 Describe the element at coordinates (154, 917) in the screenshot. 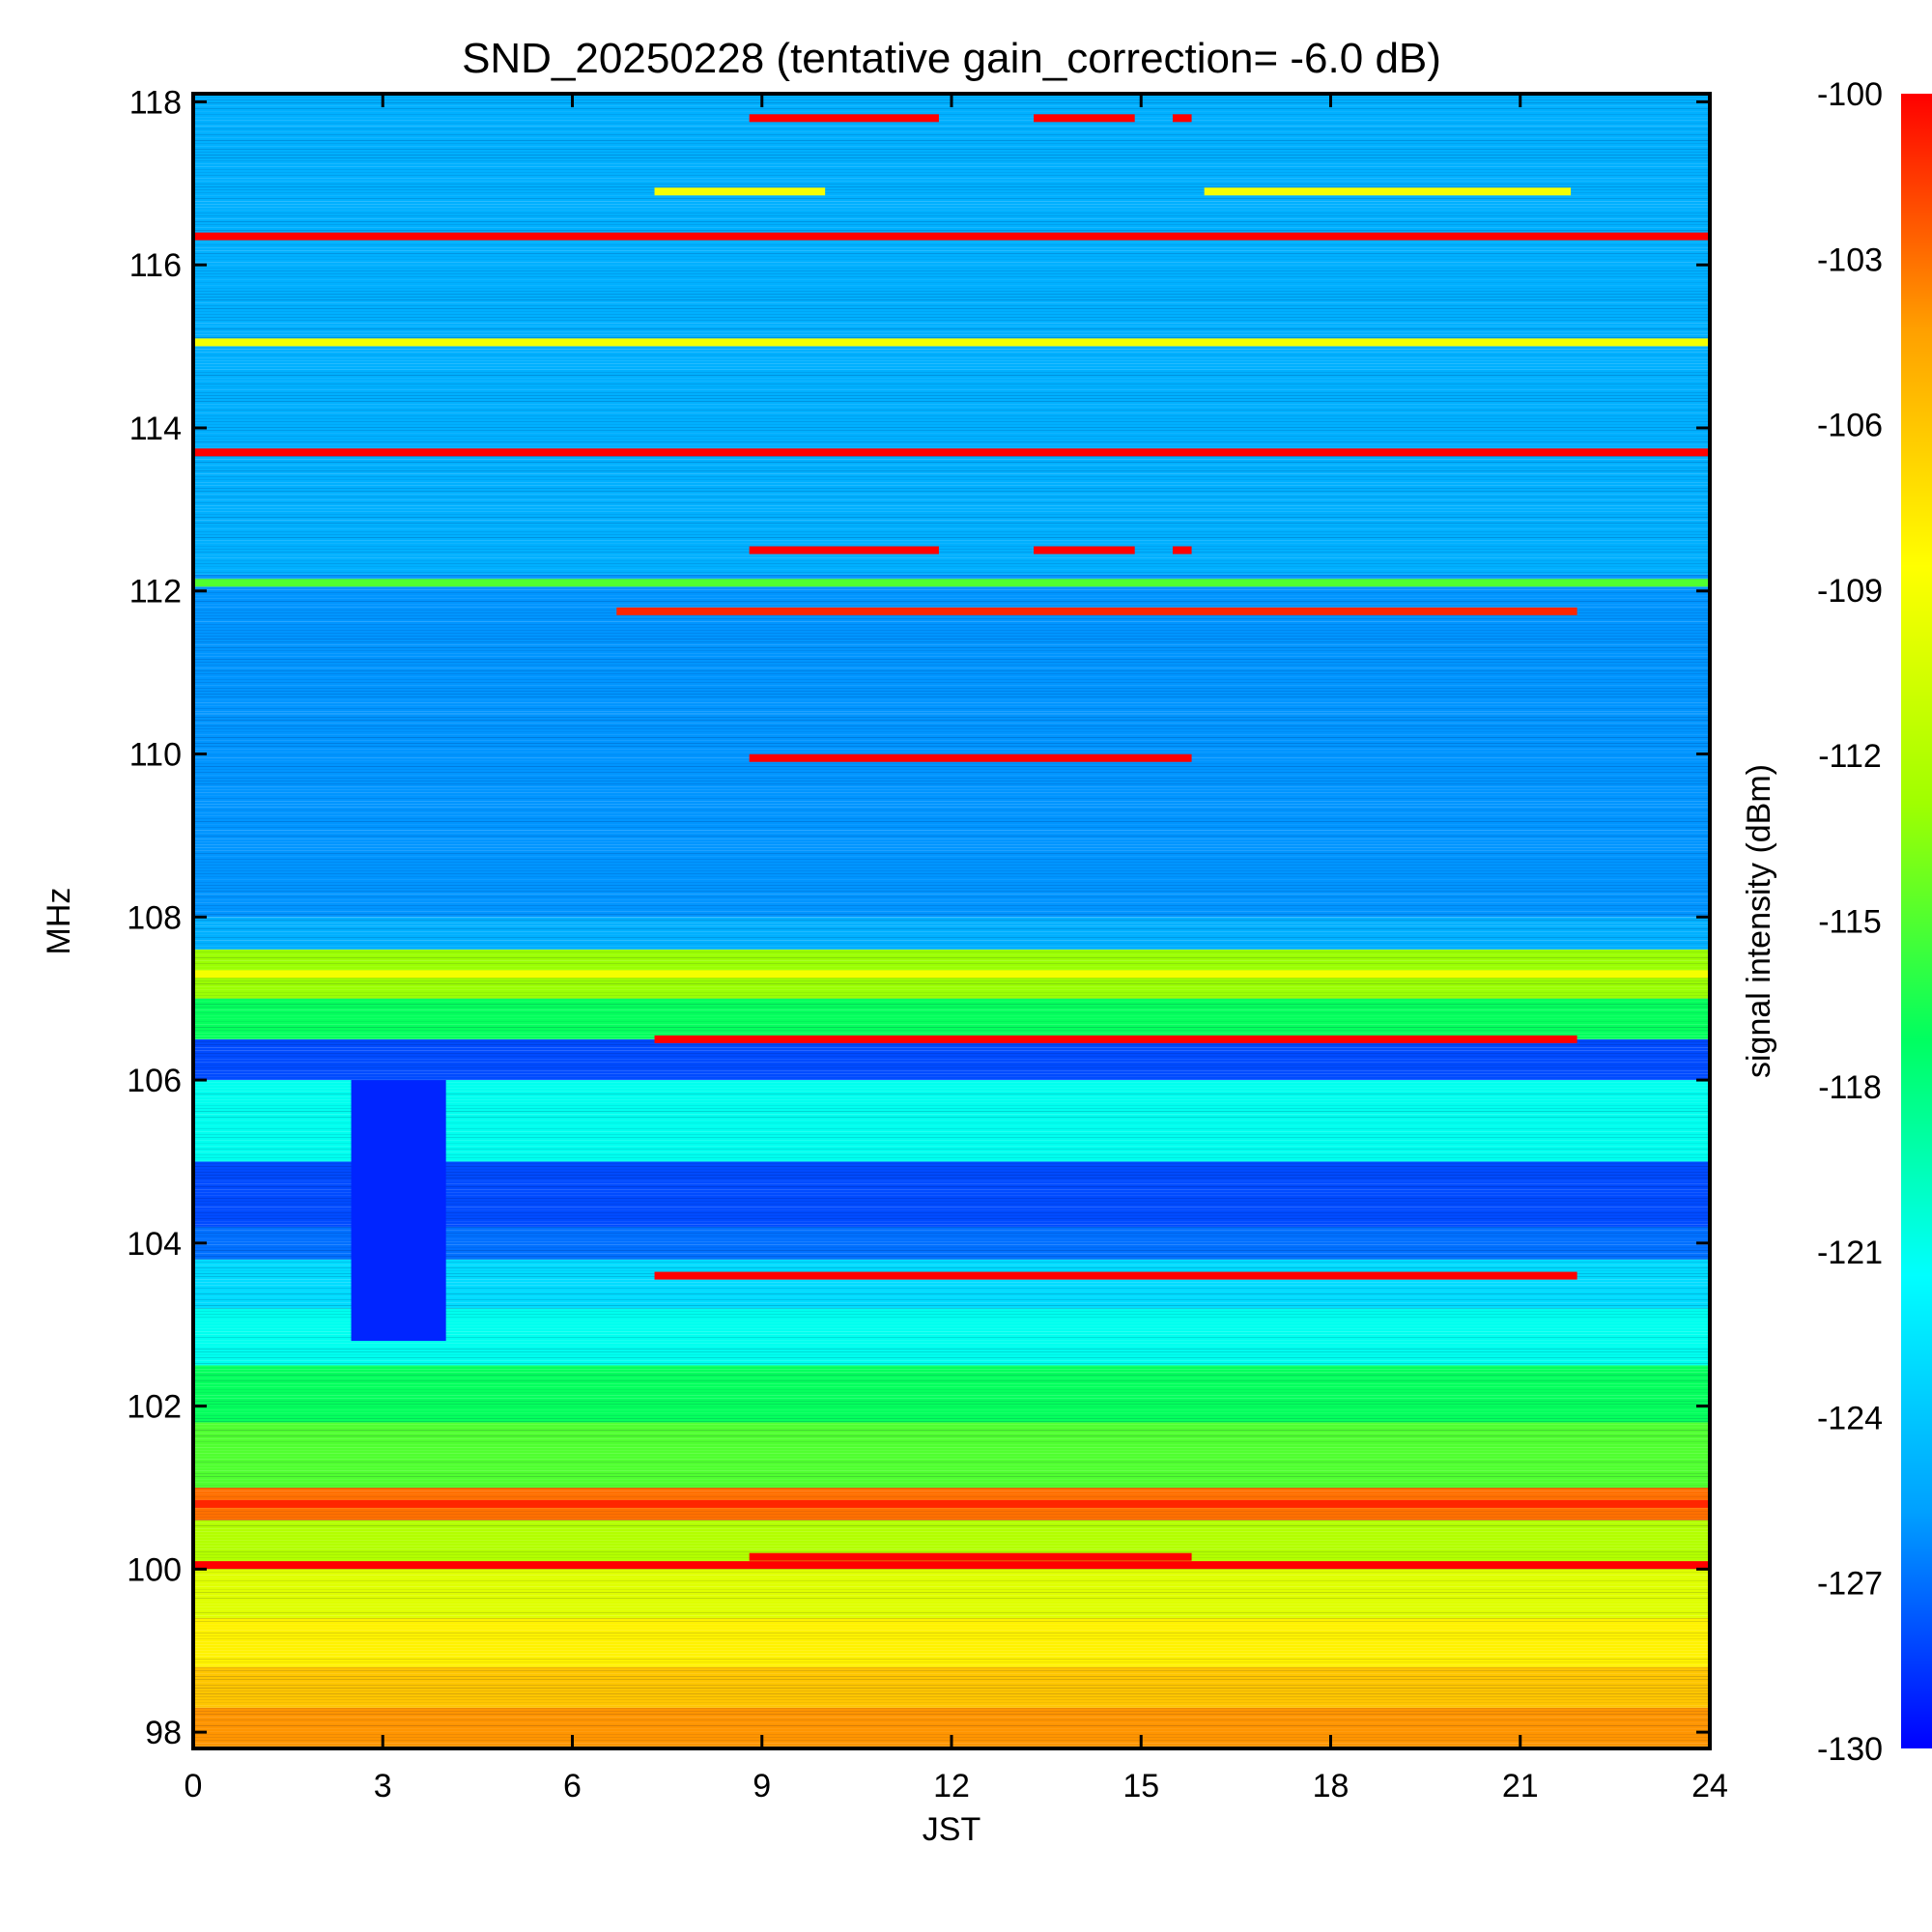

I see `y-tick-label: 108` at that location.